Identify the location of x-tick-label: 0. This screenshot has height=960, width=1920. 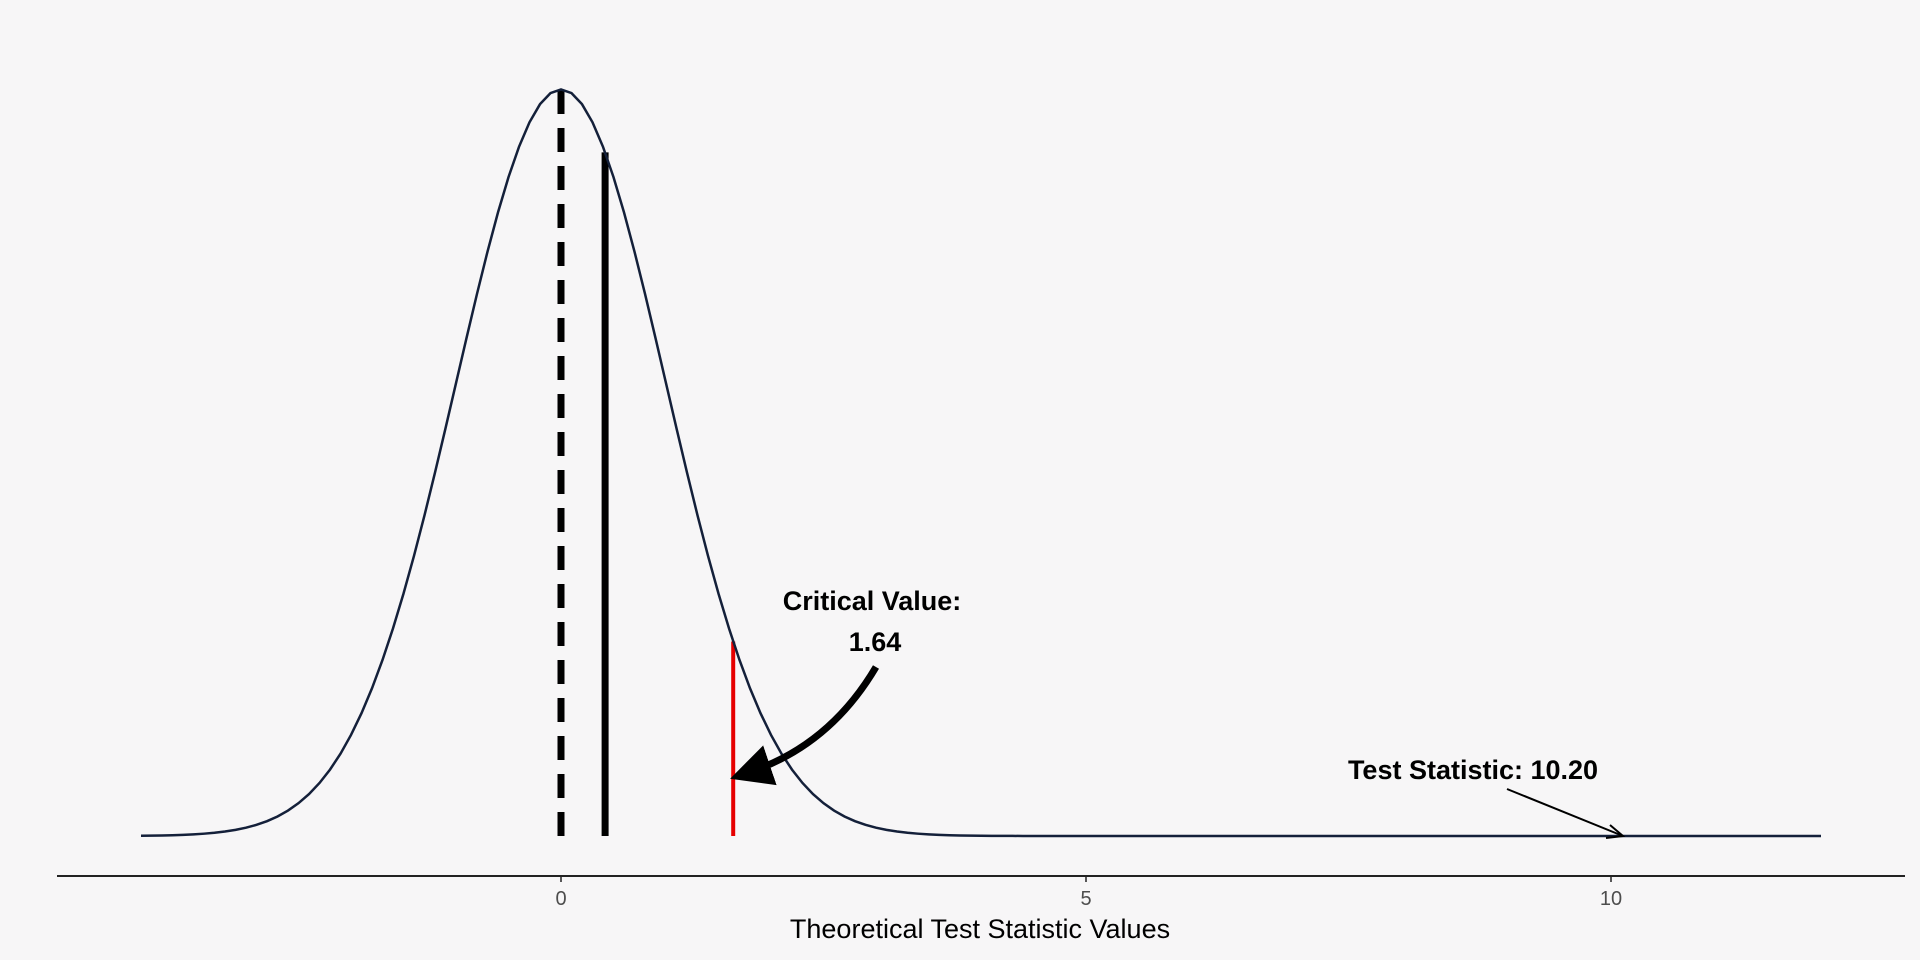
(560, 899).